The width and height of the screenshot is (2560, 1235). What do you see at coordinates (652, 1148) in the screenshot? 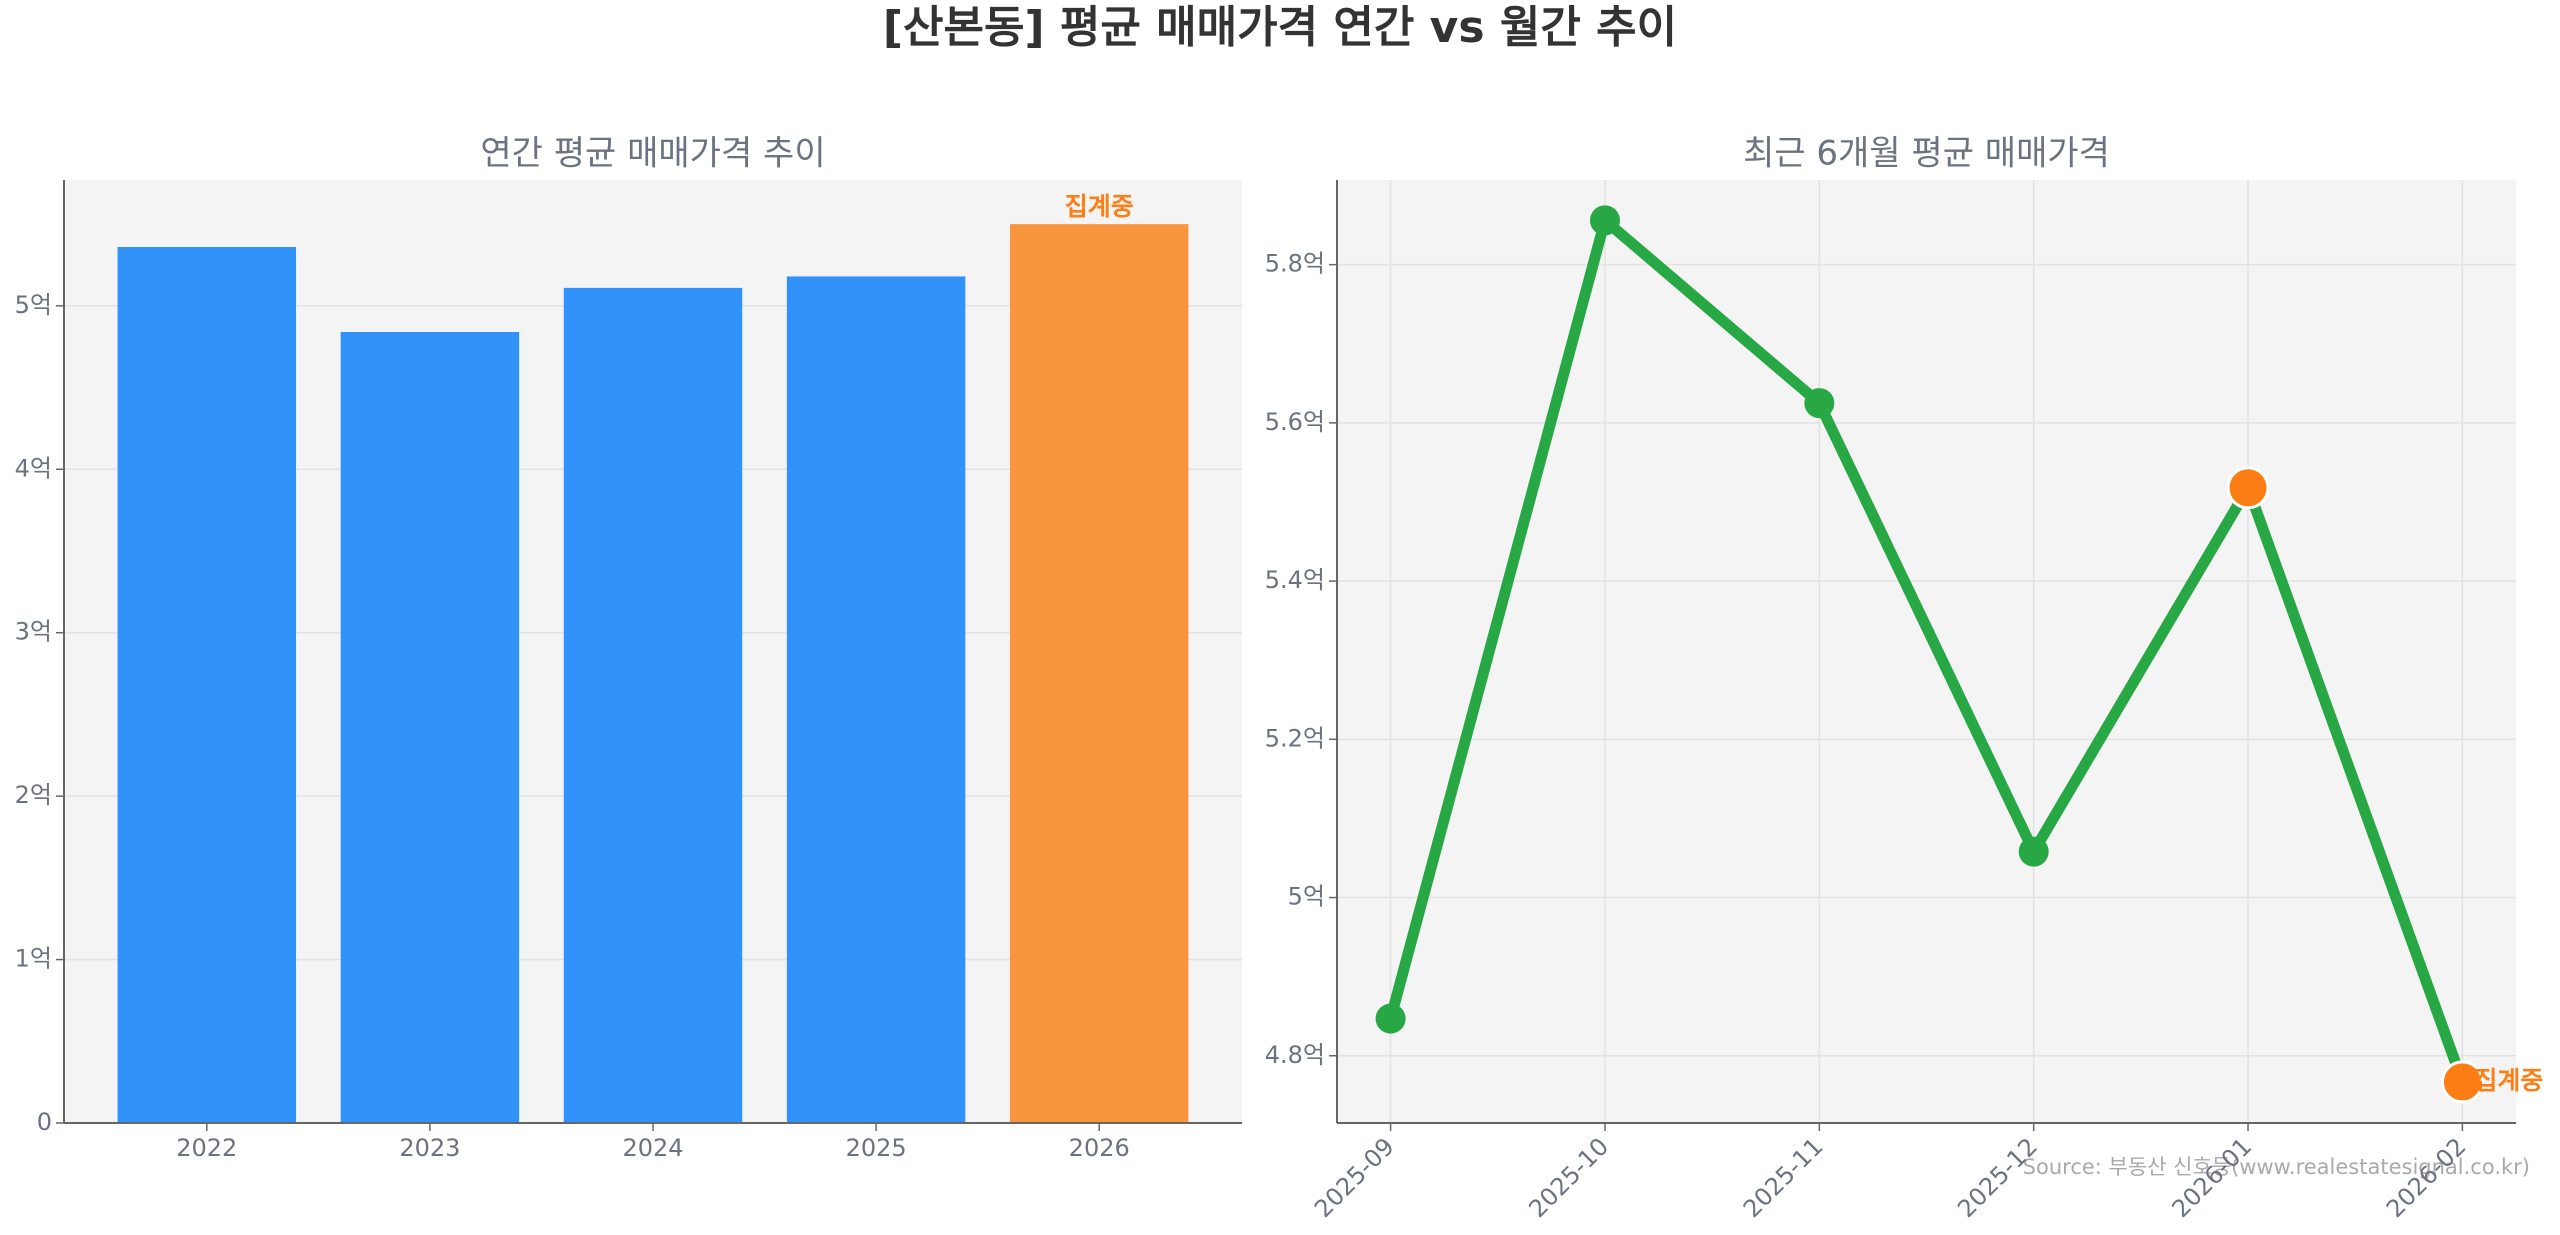
I see `x-tick-label: 2024` at bounding box center [652, 1148].